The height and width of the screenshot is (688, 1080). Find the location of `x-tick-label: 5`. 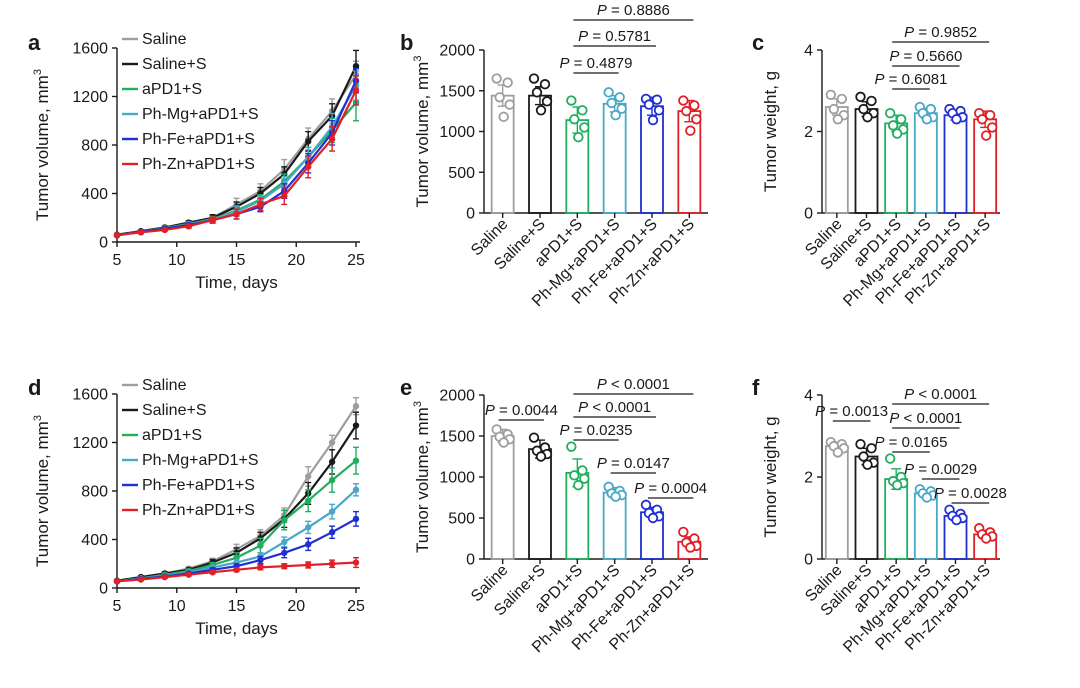

x-tick-label: 5 is located at coordinates (117, 260).